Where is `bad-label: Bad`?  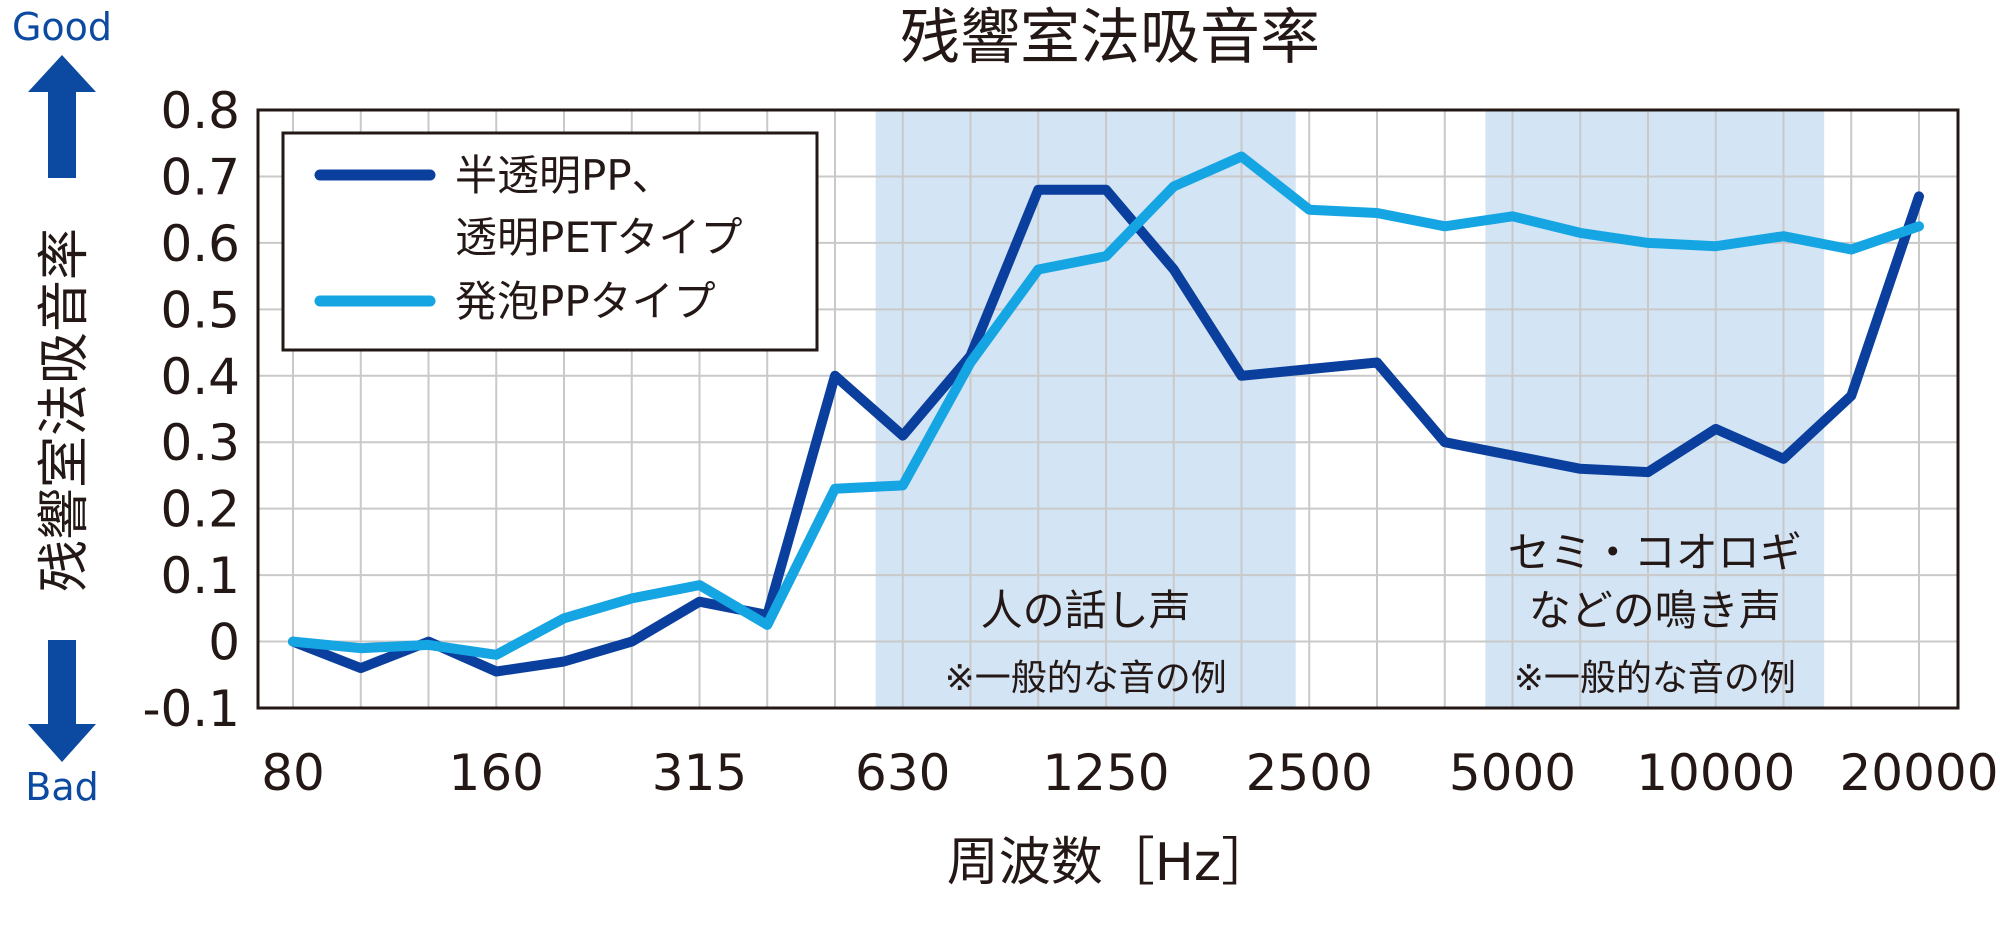
bad-label: Bad is located at coordinates (61, 787).